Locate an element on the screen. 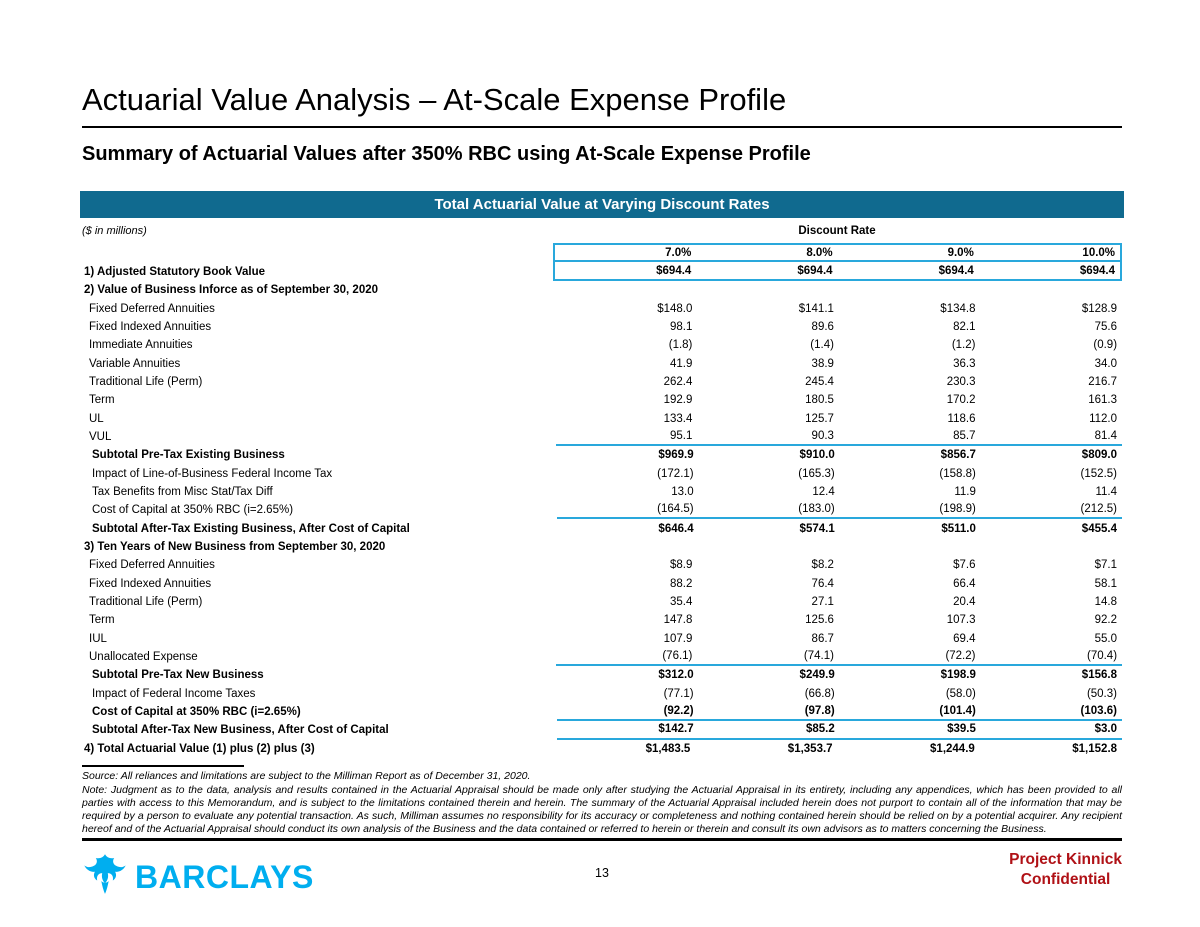  row-values: 35.4 27.1 20.4 14.8 is located at coordinates (839, 602).